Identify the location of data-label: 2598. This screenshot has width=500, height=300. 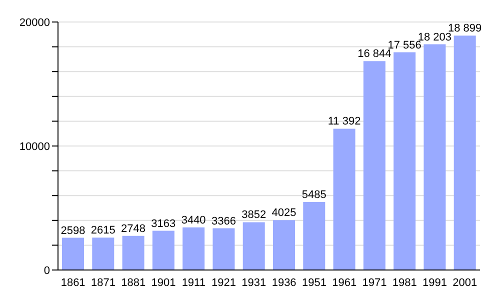
(73, 230).